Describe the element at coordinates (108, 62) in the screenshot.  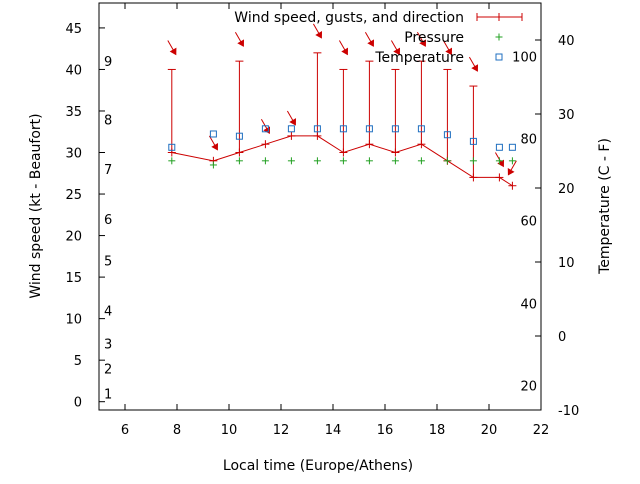
I see `beaufort-label: 9` at that location.